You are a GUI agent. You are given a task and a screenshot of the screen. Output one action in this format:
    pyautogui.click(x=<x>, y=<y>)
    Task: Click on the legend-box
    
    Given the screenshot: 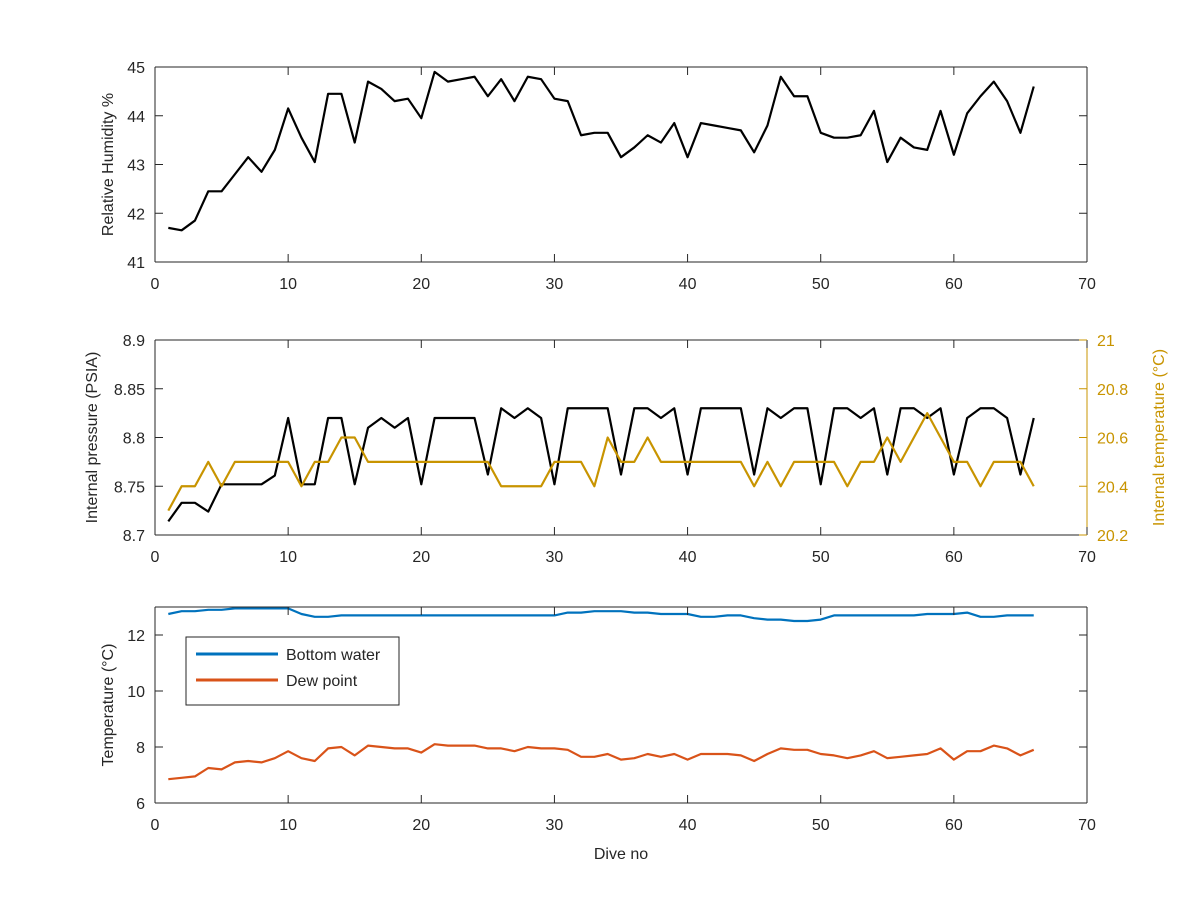 What is the action you would take?
    pyautogui.click(x=292, y=671)
    